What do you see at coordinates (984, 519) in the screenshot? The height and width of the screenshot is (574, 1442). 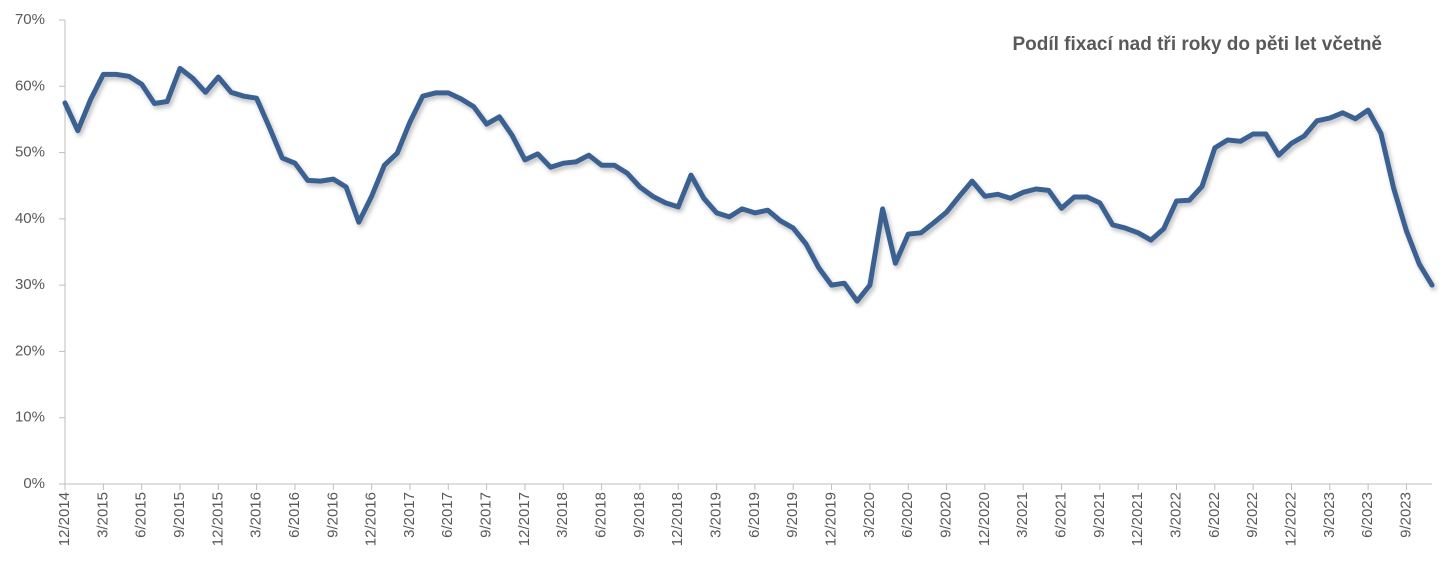 I see `x-tick-label: 12/2020` at bounding box center [984, 519].